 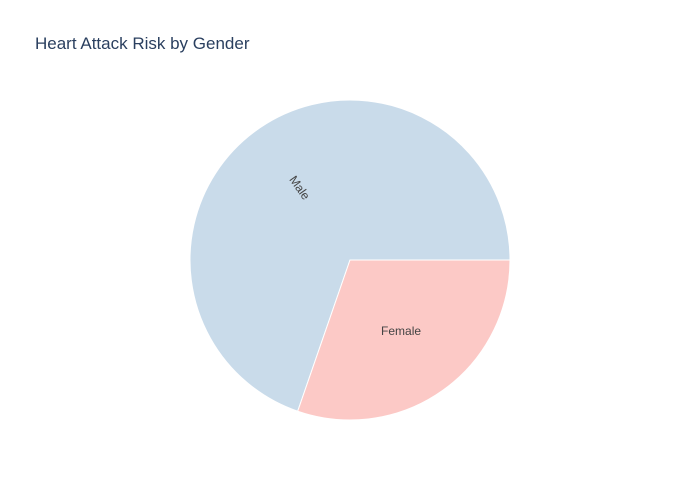 What do you see at coordinates (142, 43) in the screenshot?
I see `chart-title: Heart Attack Risk by Gender` at bounding box center [142, 43].